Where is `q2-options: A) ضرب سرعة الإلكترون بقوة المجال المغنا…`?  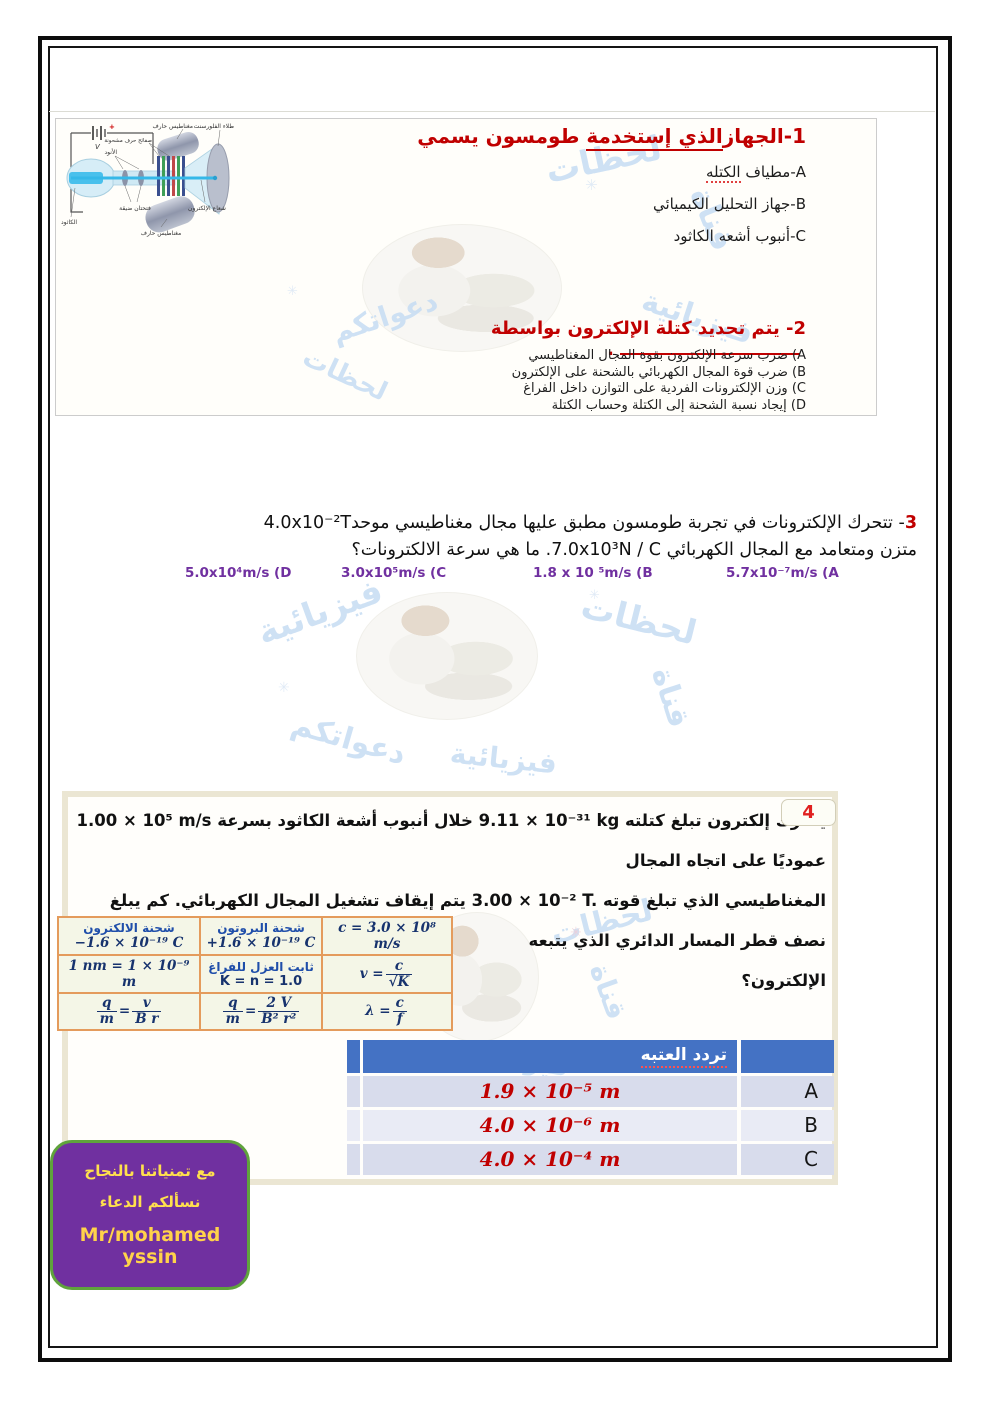
q2-options: A) ضرب سرعة الإلكترون بقوة المجال المغنا… is located at coordinates (593, 381).